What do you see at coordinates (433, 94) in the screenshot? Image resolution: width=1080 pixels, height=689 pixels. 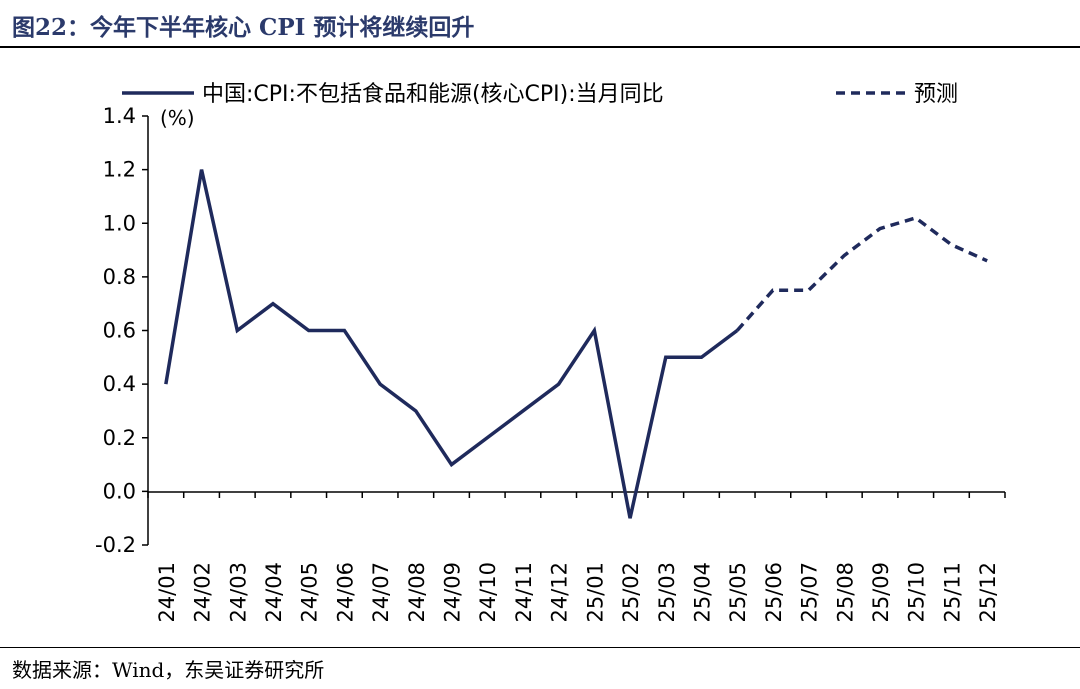 I see `legend-label-actual: 中国:CPI:不包括食品和能源(核心CPI):当月同比` at bounding box center [433, 94].